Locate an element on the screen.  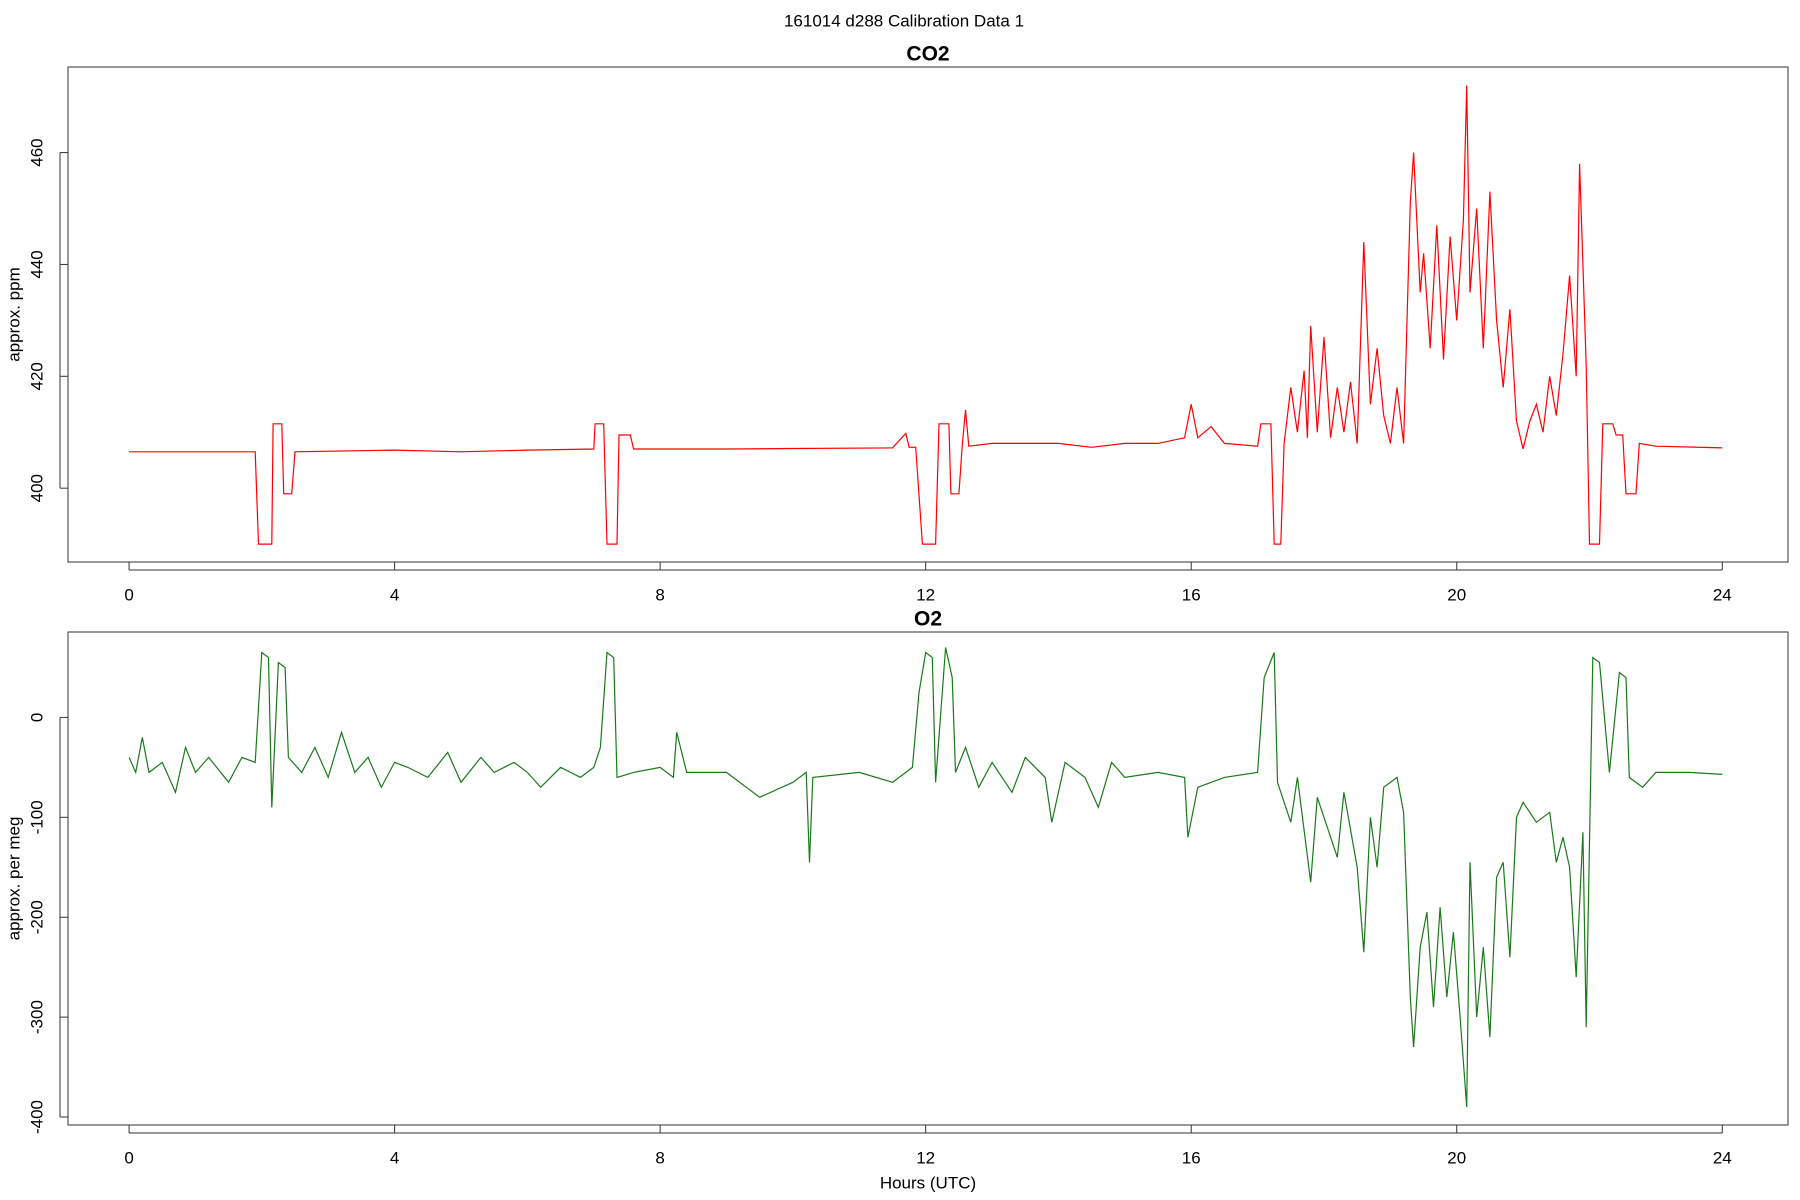
y-axis-label: approx. ppm is located at coordinates (13, 314).